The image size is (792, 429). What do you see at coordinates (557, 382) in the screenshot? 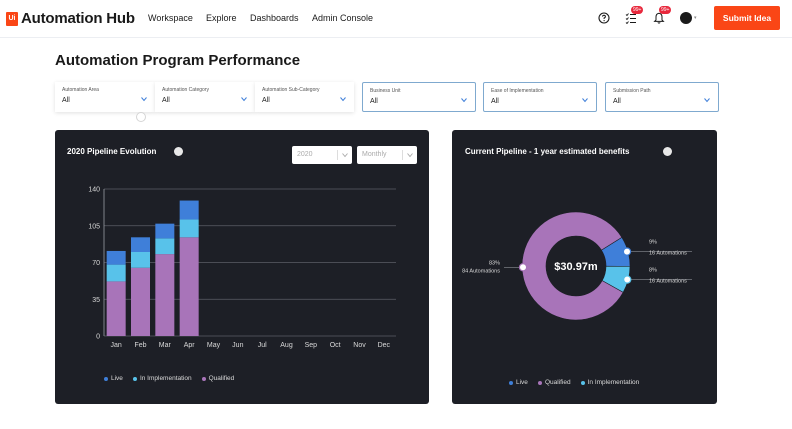
I see `legend-label: Qualified` at bounding box center [557, 382].